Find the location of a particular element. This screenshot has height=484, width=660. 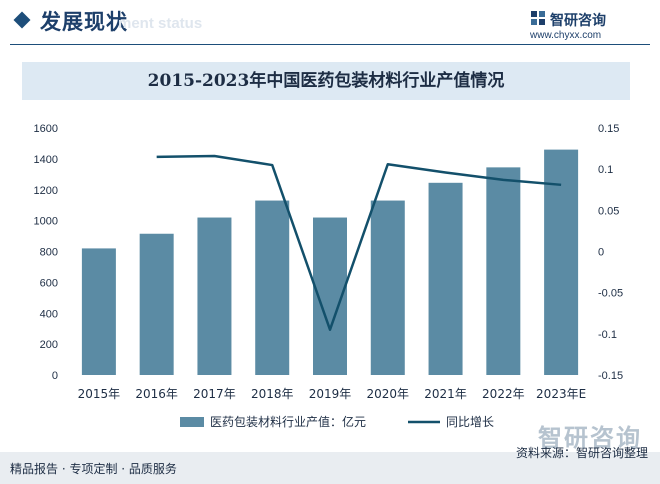

y-left-tick-label: 1400 is located at coordinates (46, 160).